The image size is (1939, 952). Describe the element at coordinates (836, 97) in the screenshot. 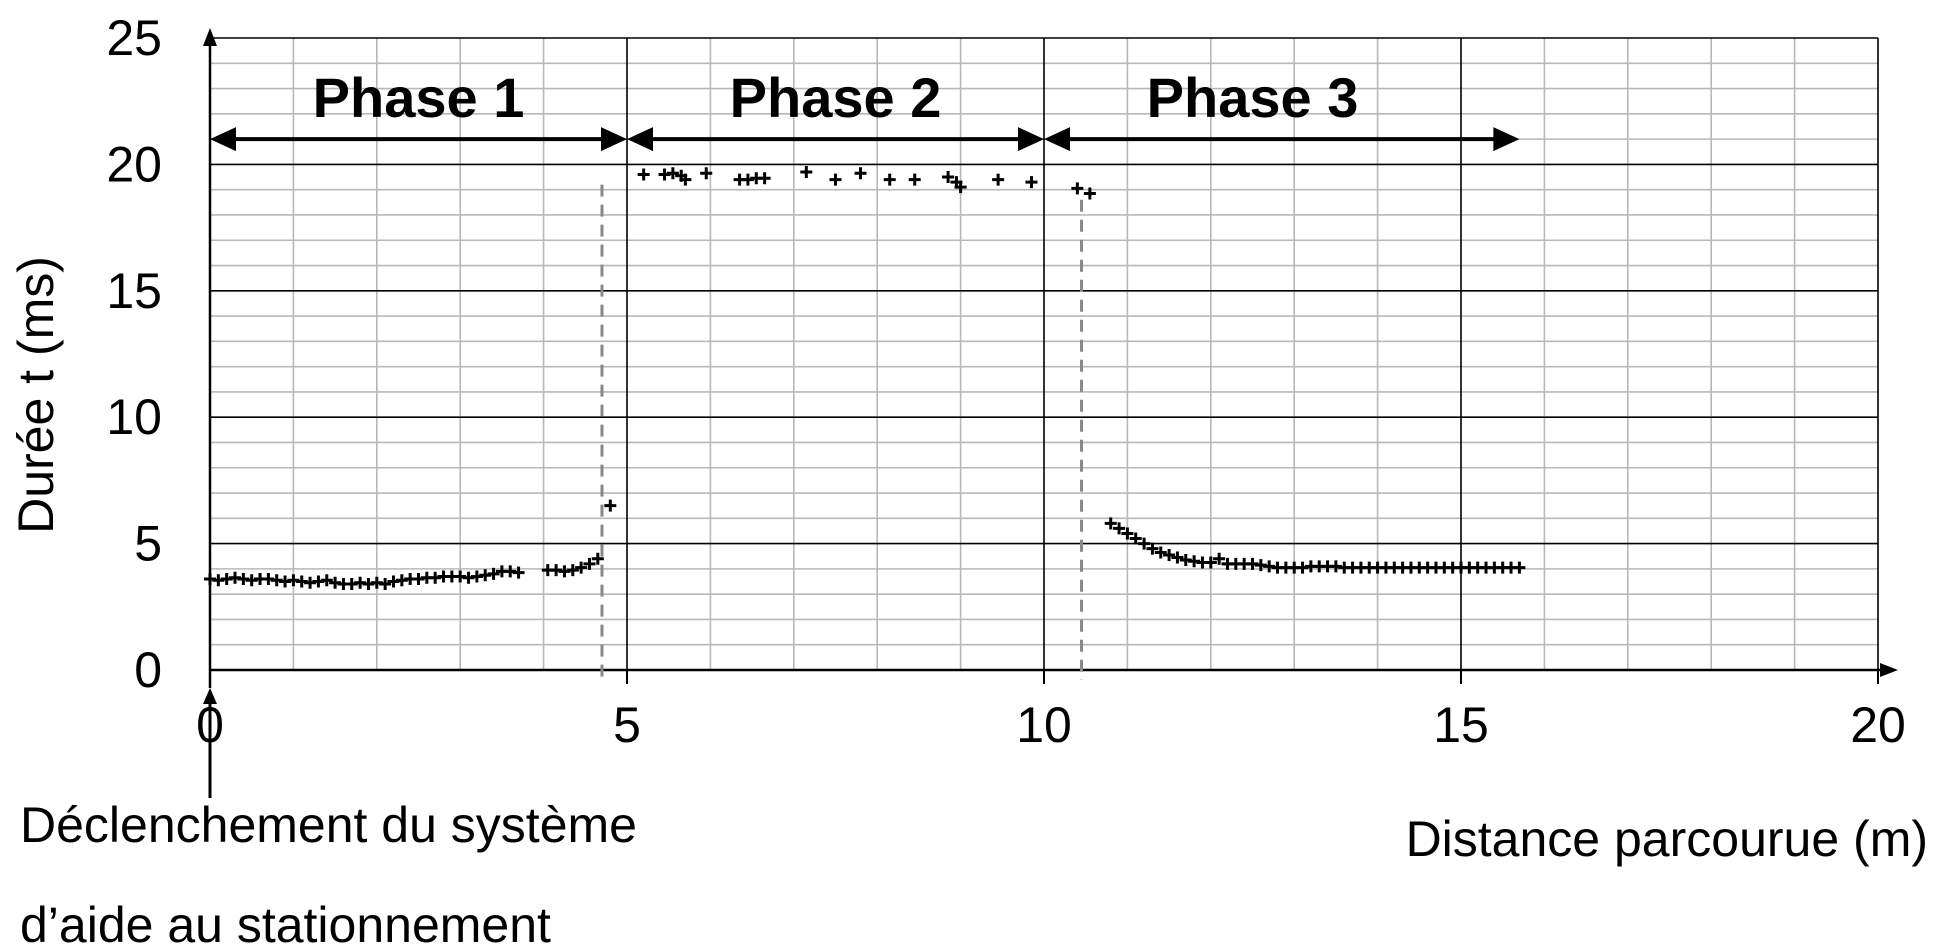

I see `phase-label: Phase 2` at that location.